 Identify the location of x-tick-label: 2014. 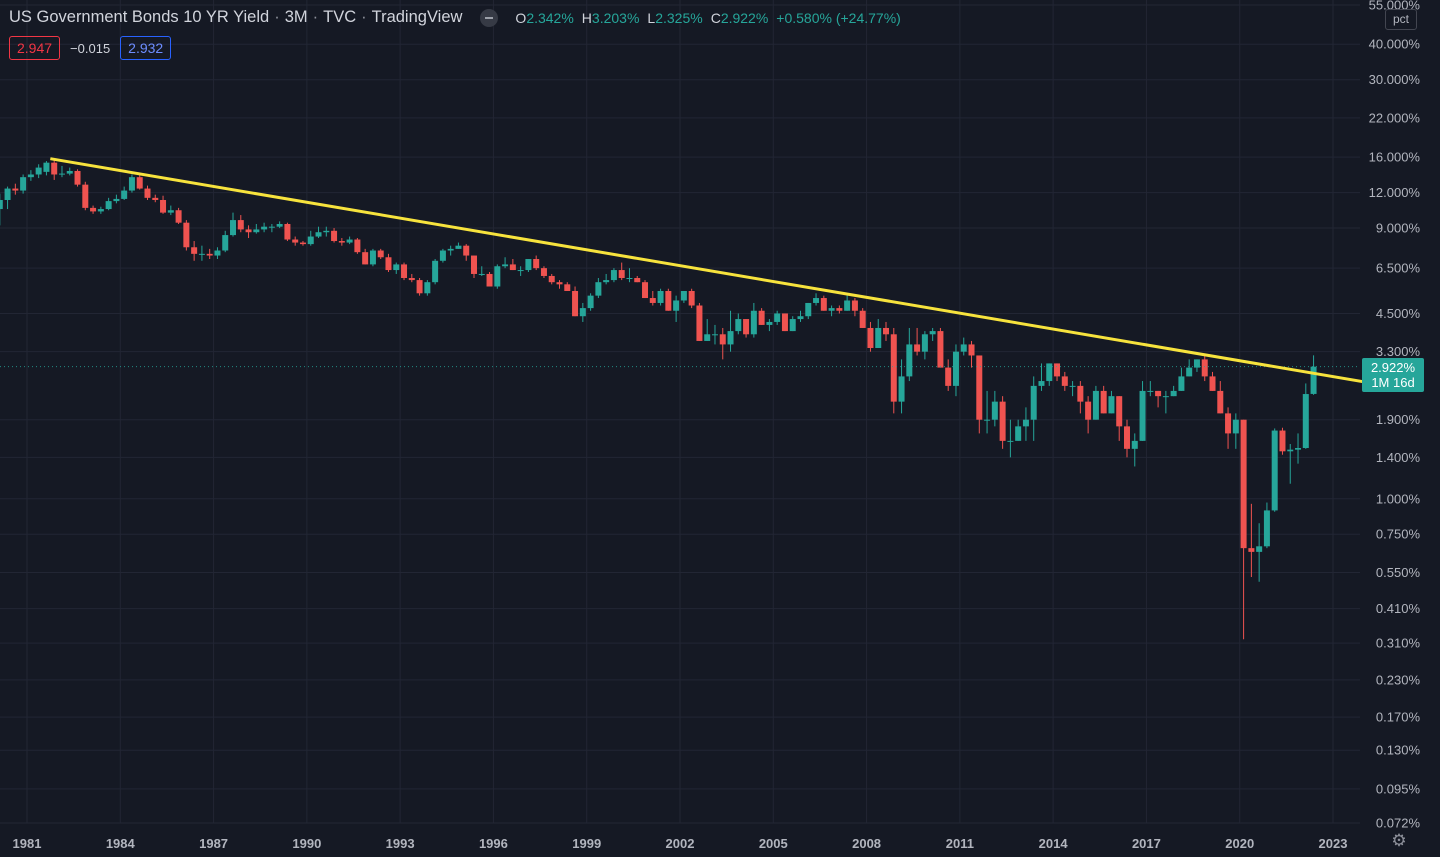
(1054, 843).